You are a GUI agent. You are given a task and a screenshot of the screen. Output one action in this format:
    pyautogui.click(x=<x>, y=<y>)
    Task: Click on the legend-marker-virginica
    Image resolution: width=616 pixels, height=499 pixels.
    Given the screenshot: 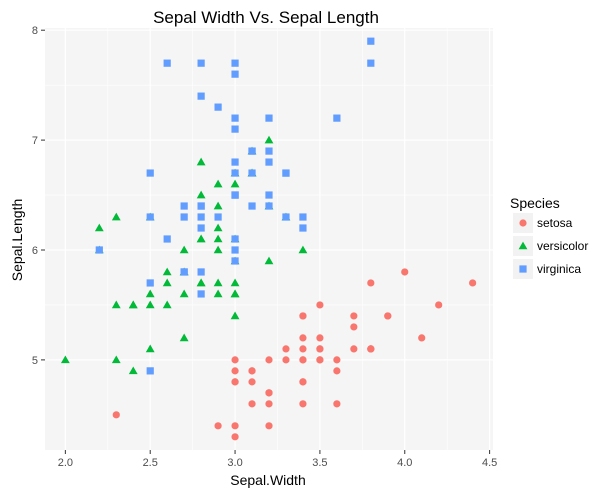 What is the action you would take?
    pyautogui.click(x=523, y=269)
    